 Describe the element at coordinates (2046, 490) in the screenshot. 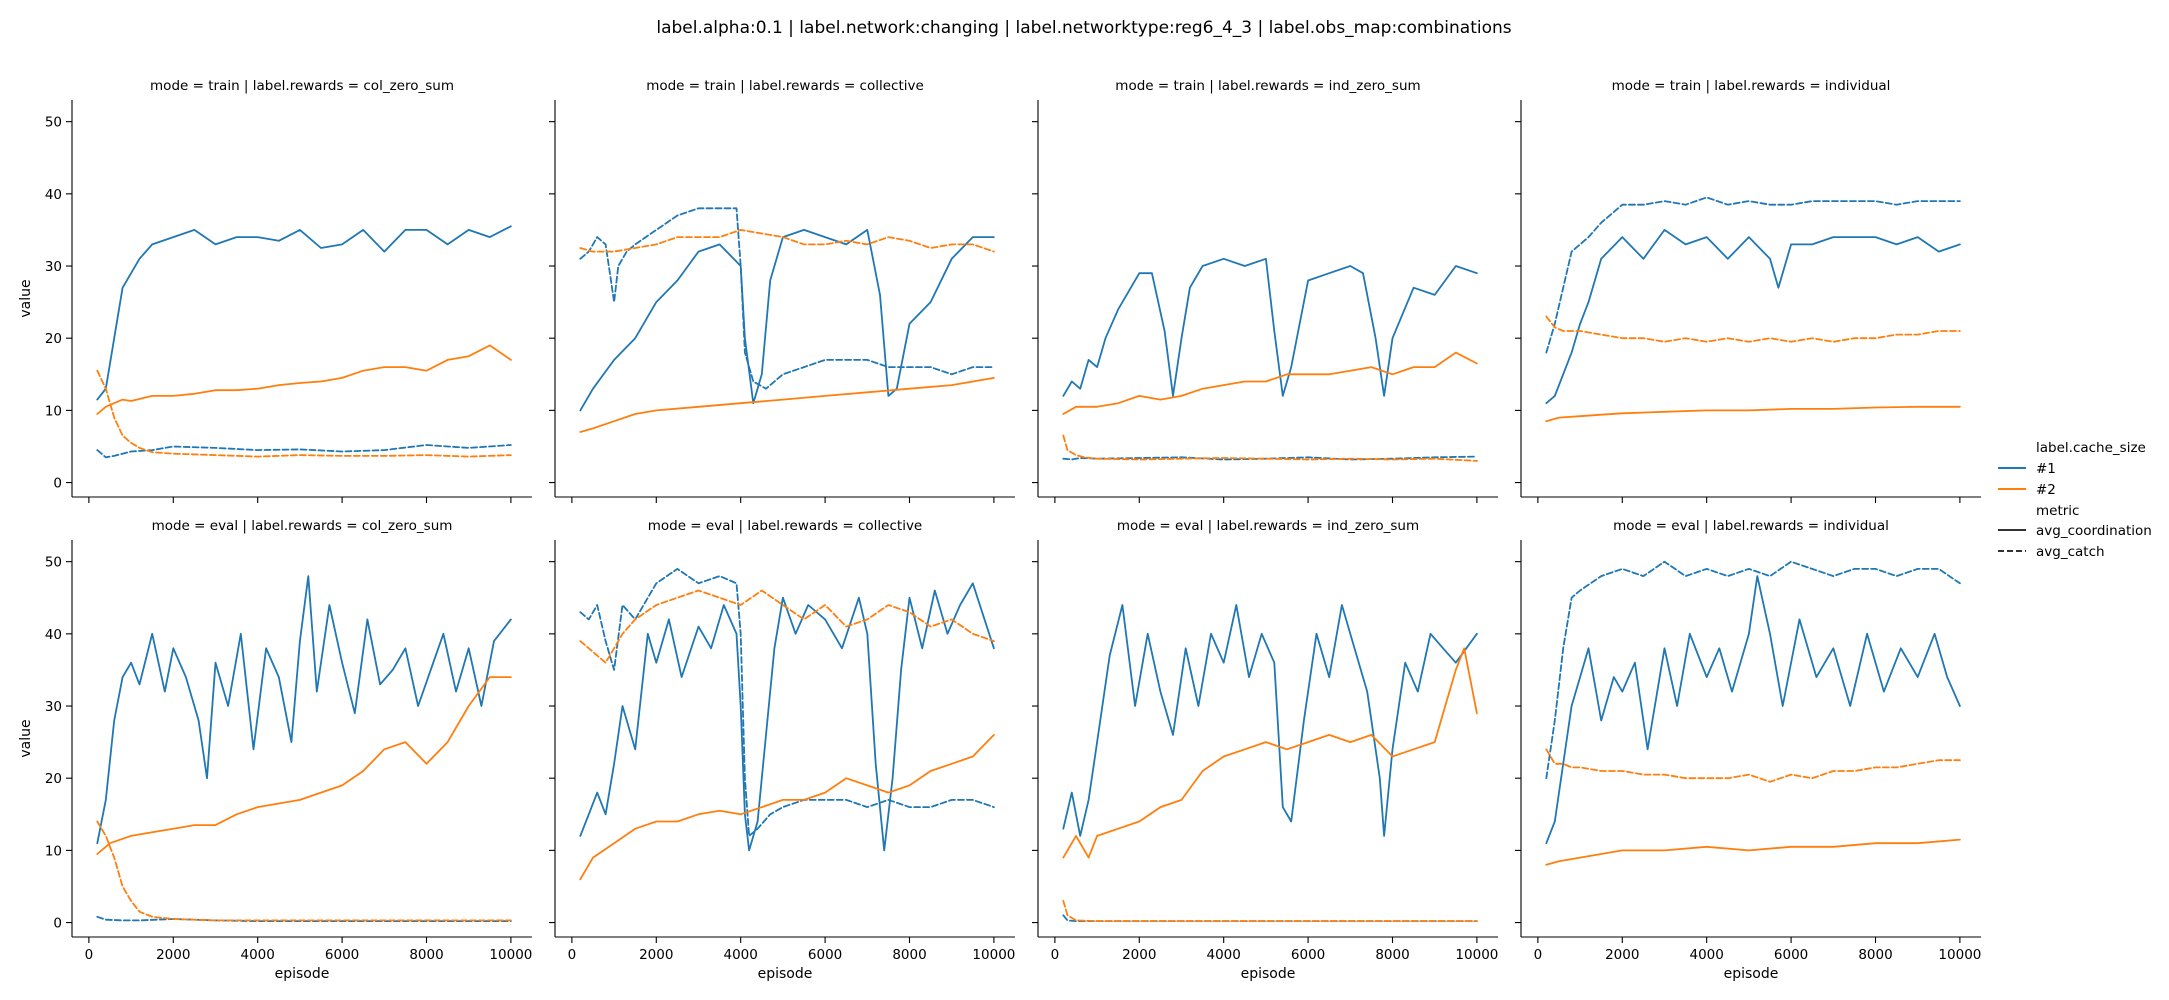

I see `legend-item-label: #2` at that location.